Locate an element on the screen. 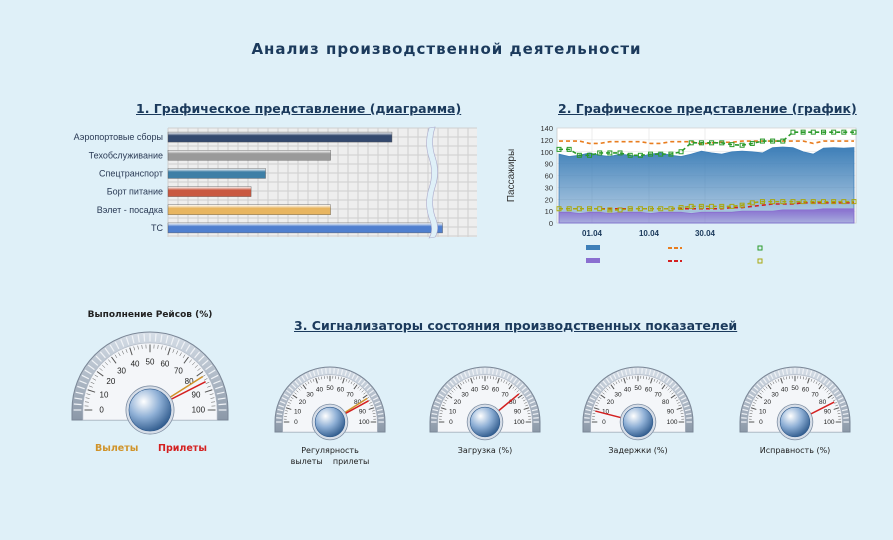 This screenshot has height=540, width=893. bar-category-label: Борт питание is located at coordinates (135, 192).